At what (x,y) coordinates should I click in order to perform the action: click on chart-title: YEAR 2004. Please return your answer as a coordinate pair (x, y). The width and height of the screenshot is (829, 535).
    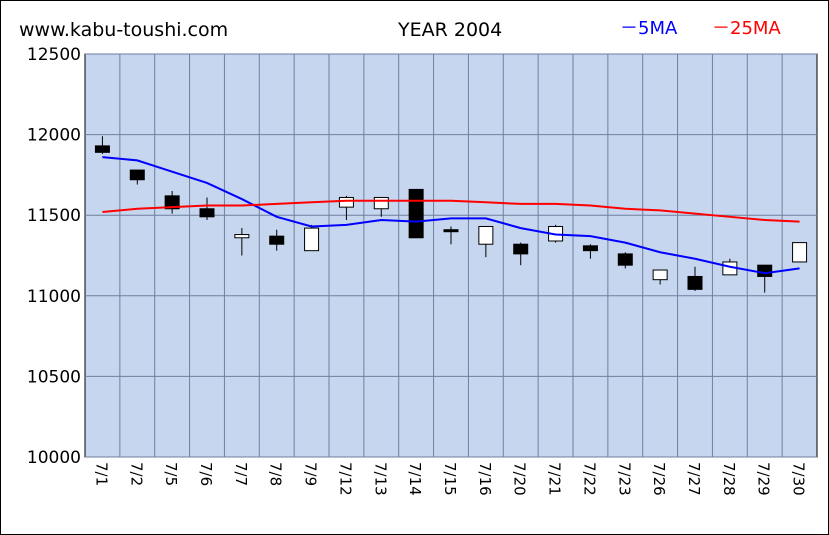
    Looking at the image, I should click on (449, 30).